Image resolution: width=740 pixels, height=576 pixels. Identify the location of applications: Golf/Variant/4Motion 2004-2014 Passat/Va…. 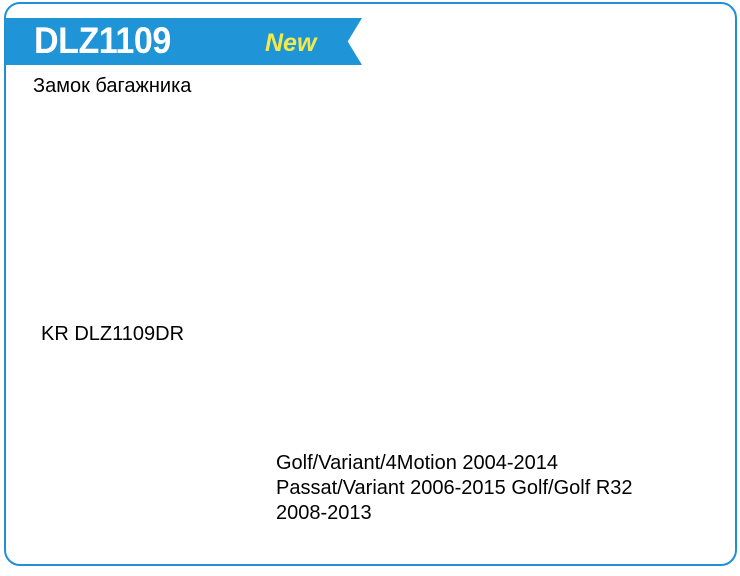
(486, 488).